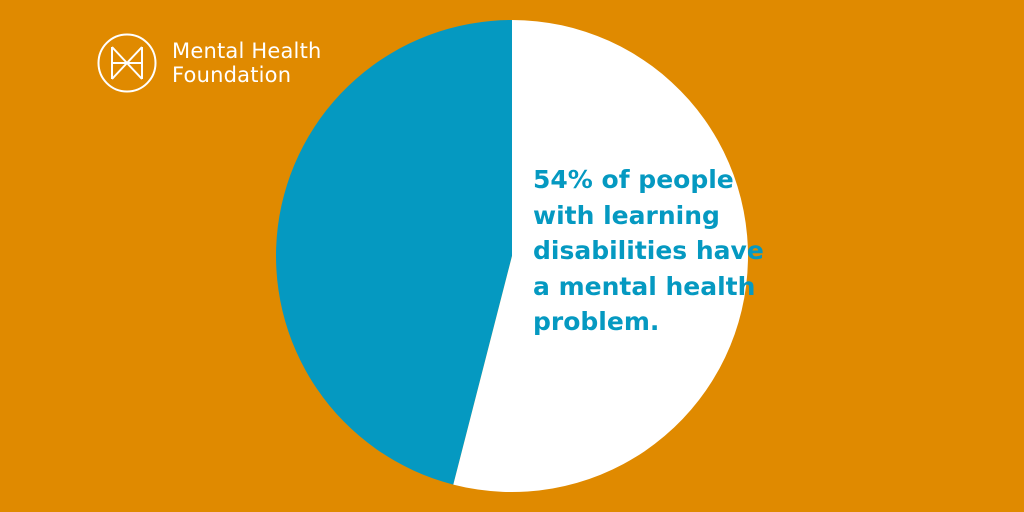 The height and width of the screenshot is (512, 1024). Describe the element at coordinates (232, 75) in the screenshot. I see `brand-name-line-2: Foundation` at that location.